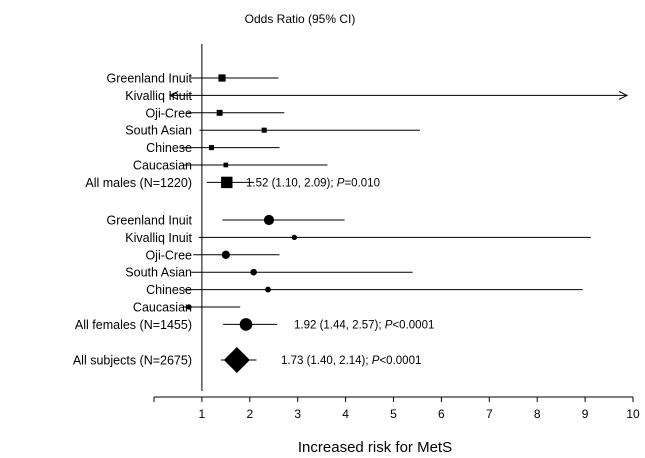  I want to click on x-tick-label: 5, so click(393, 414).